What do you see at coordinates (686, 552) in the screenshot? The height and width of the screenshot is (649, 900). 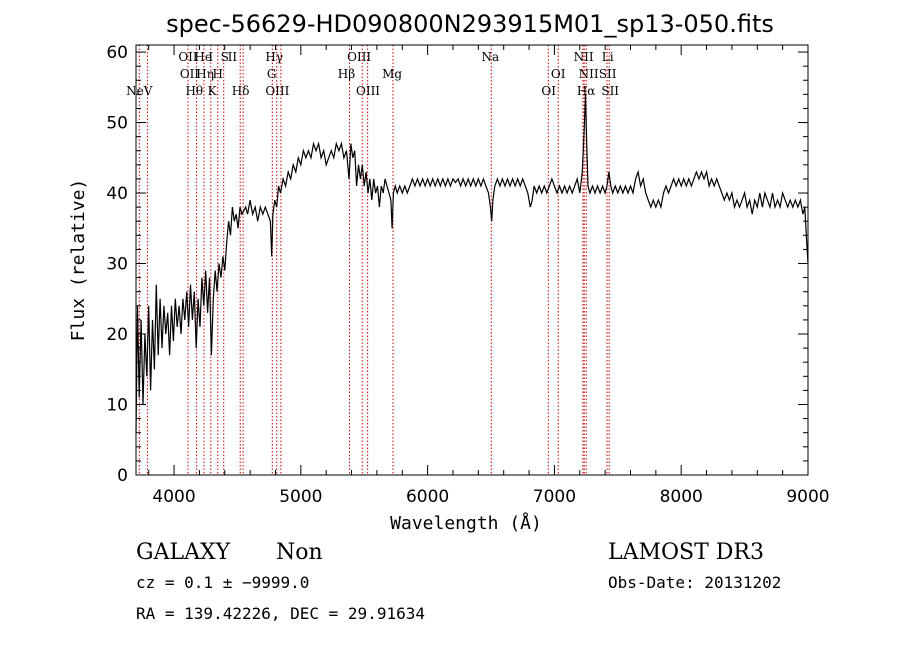 I see `survey-name: LAMOST DR3` at bounding box center [686, 552].